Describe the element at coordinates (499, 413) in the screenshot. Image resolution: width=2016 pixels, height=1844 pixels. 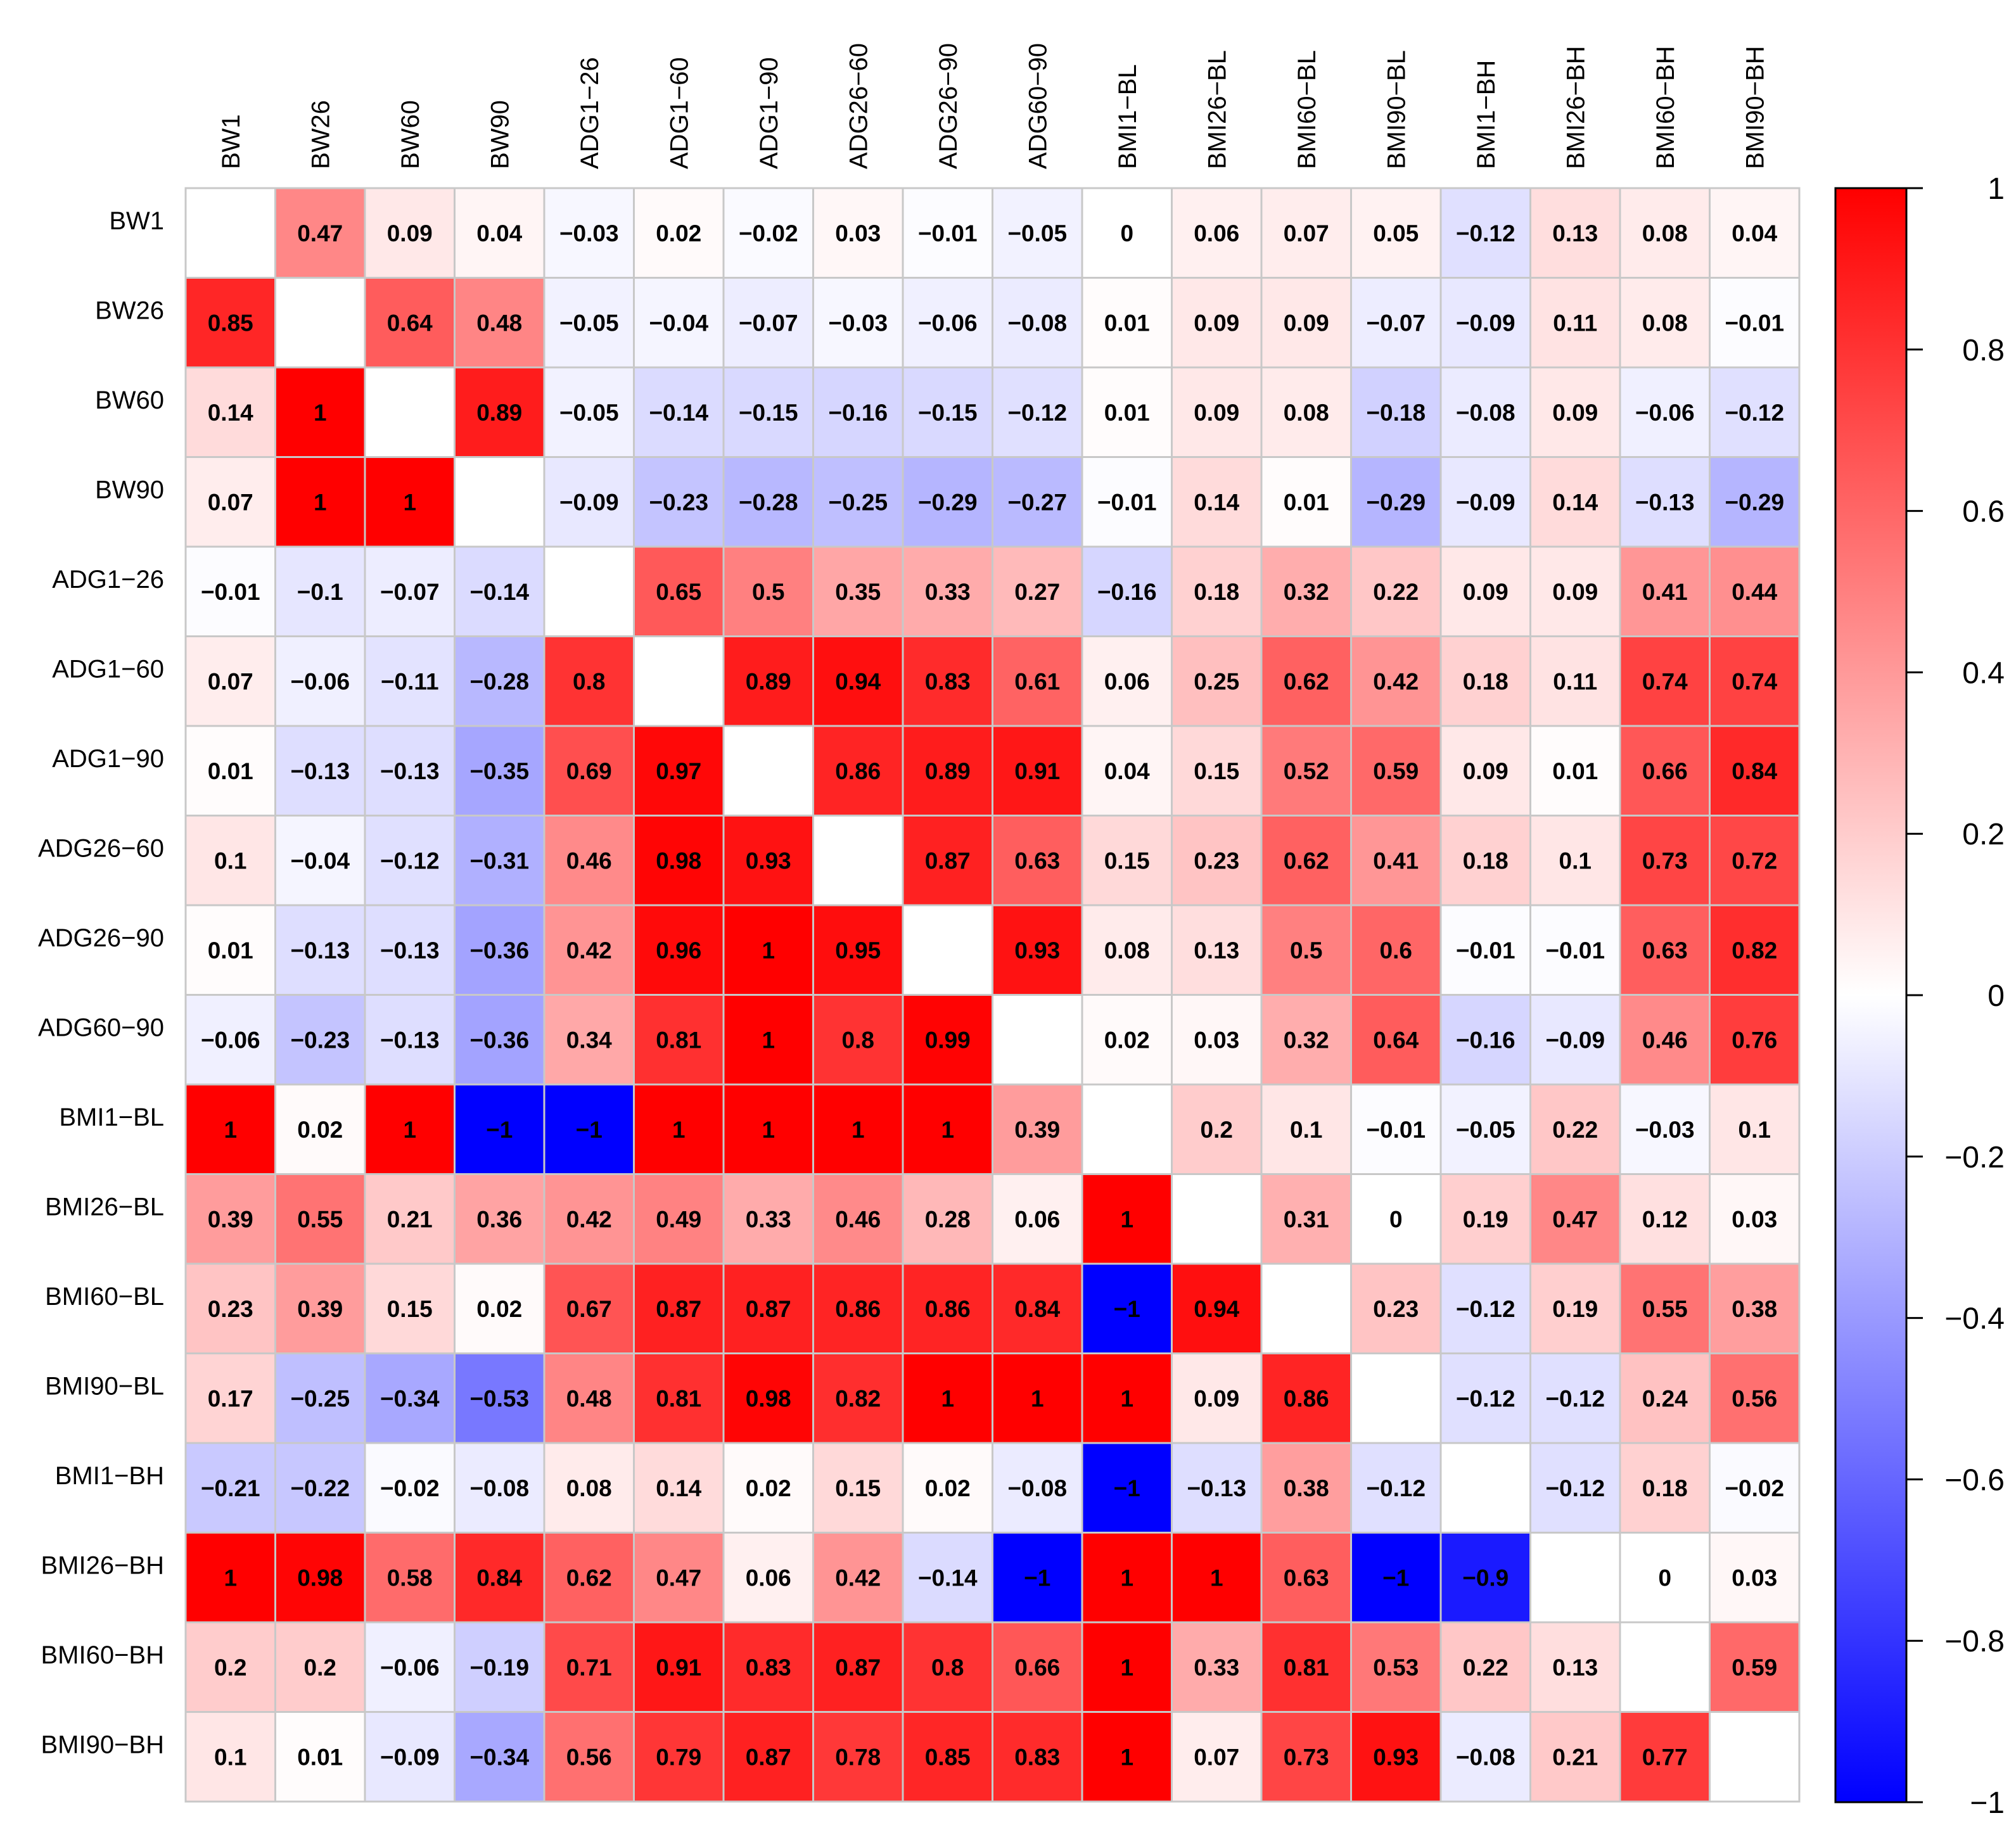
I see `cell-value-bw60-bw90: 0.89` at that location.